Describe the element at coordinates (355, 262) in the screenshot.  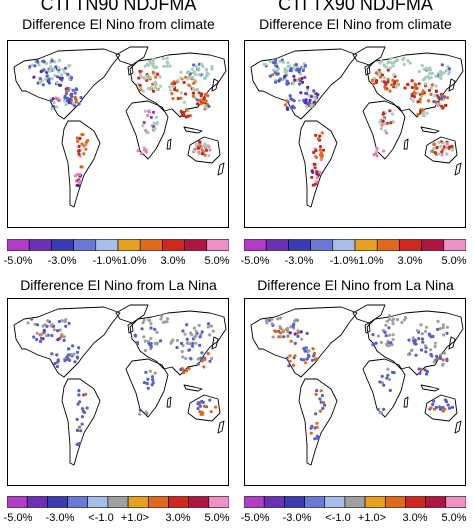
I see `legend-ticks: -5.0% -3.0% -1.0% 1.0% 3.0% 5.0%` at that location.